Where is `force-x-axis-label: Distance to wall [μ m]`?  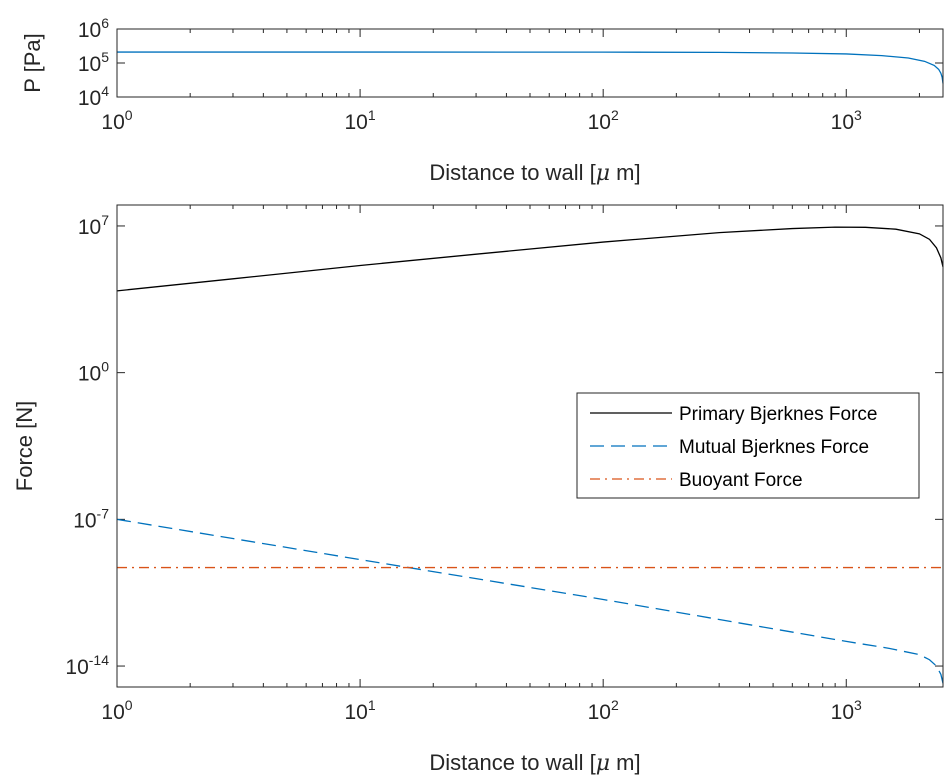
force-x-axis-label: Distance to wall [μ m] is located at coordinates (534, 763).